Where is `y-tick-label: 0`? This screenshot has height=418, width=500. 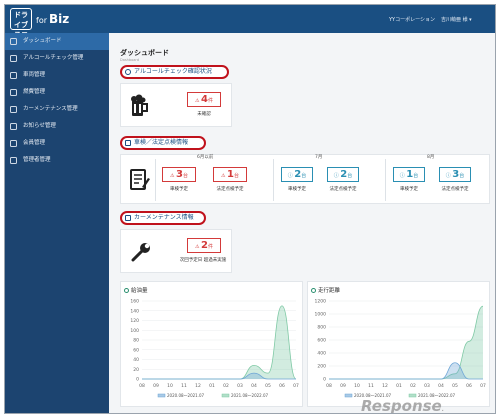 y-tick-label: 0 is located at coordinates (324, 380).